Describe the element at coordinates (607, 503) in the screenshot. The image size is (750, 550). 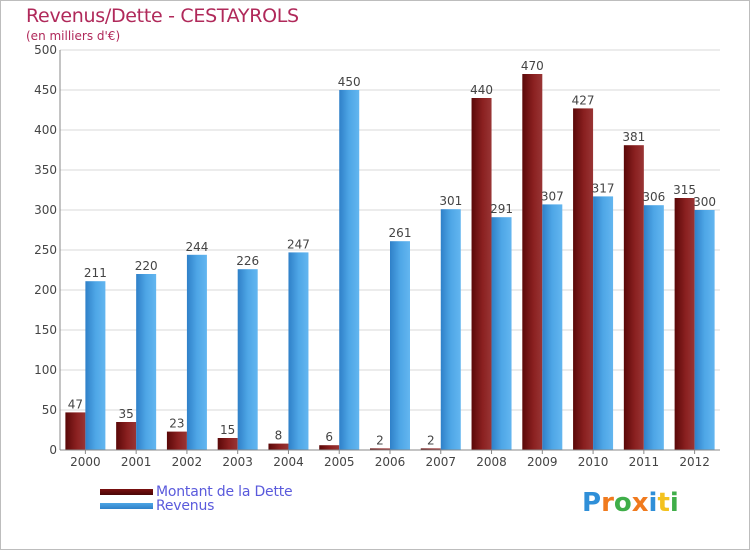
I see `logo-letter-1: r` at that location.